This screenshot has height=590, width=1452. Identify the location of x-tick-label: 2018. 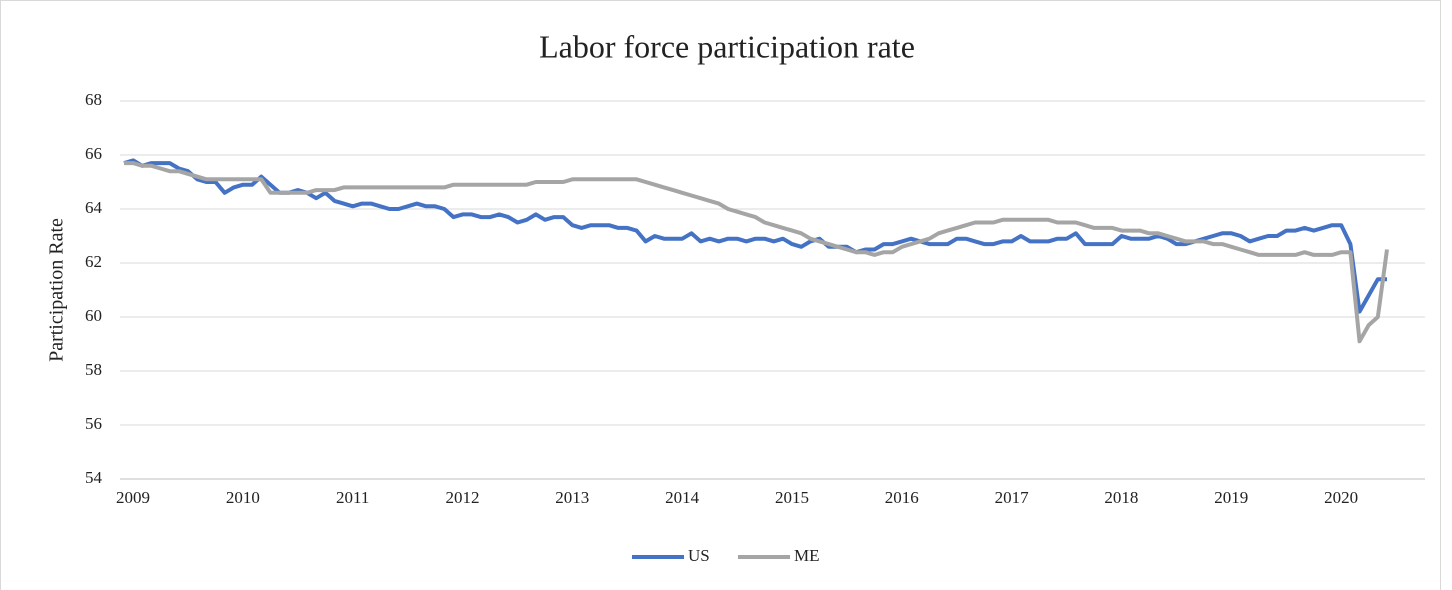
(1121, 497).